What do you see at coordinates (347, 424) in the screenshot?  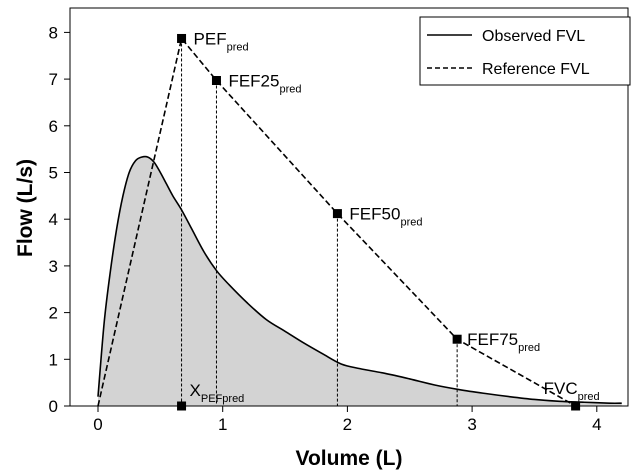 I see `x-tick-label-2: 2` at bounding box center [347, 424].